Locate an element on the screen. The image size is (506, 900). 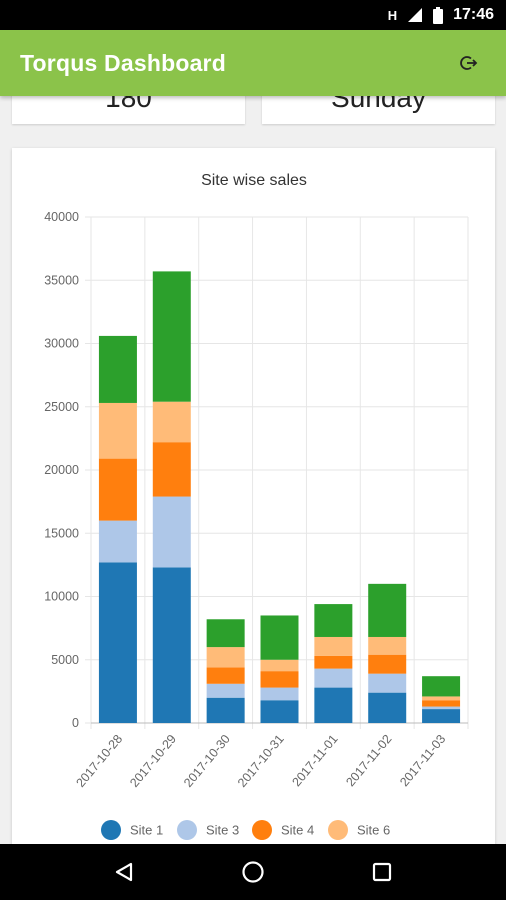
y-tick-label: 10000 is located at coordinates (61, 597).